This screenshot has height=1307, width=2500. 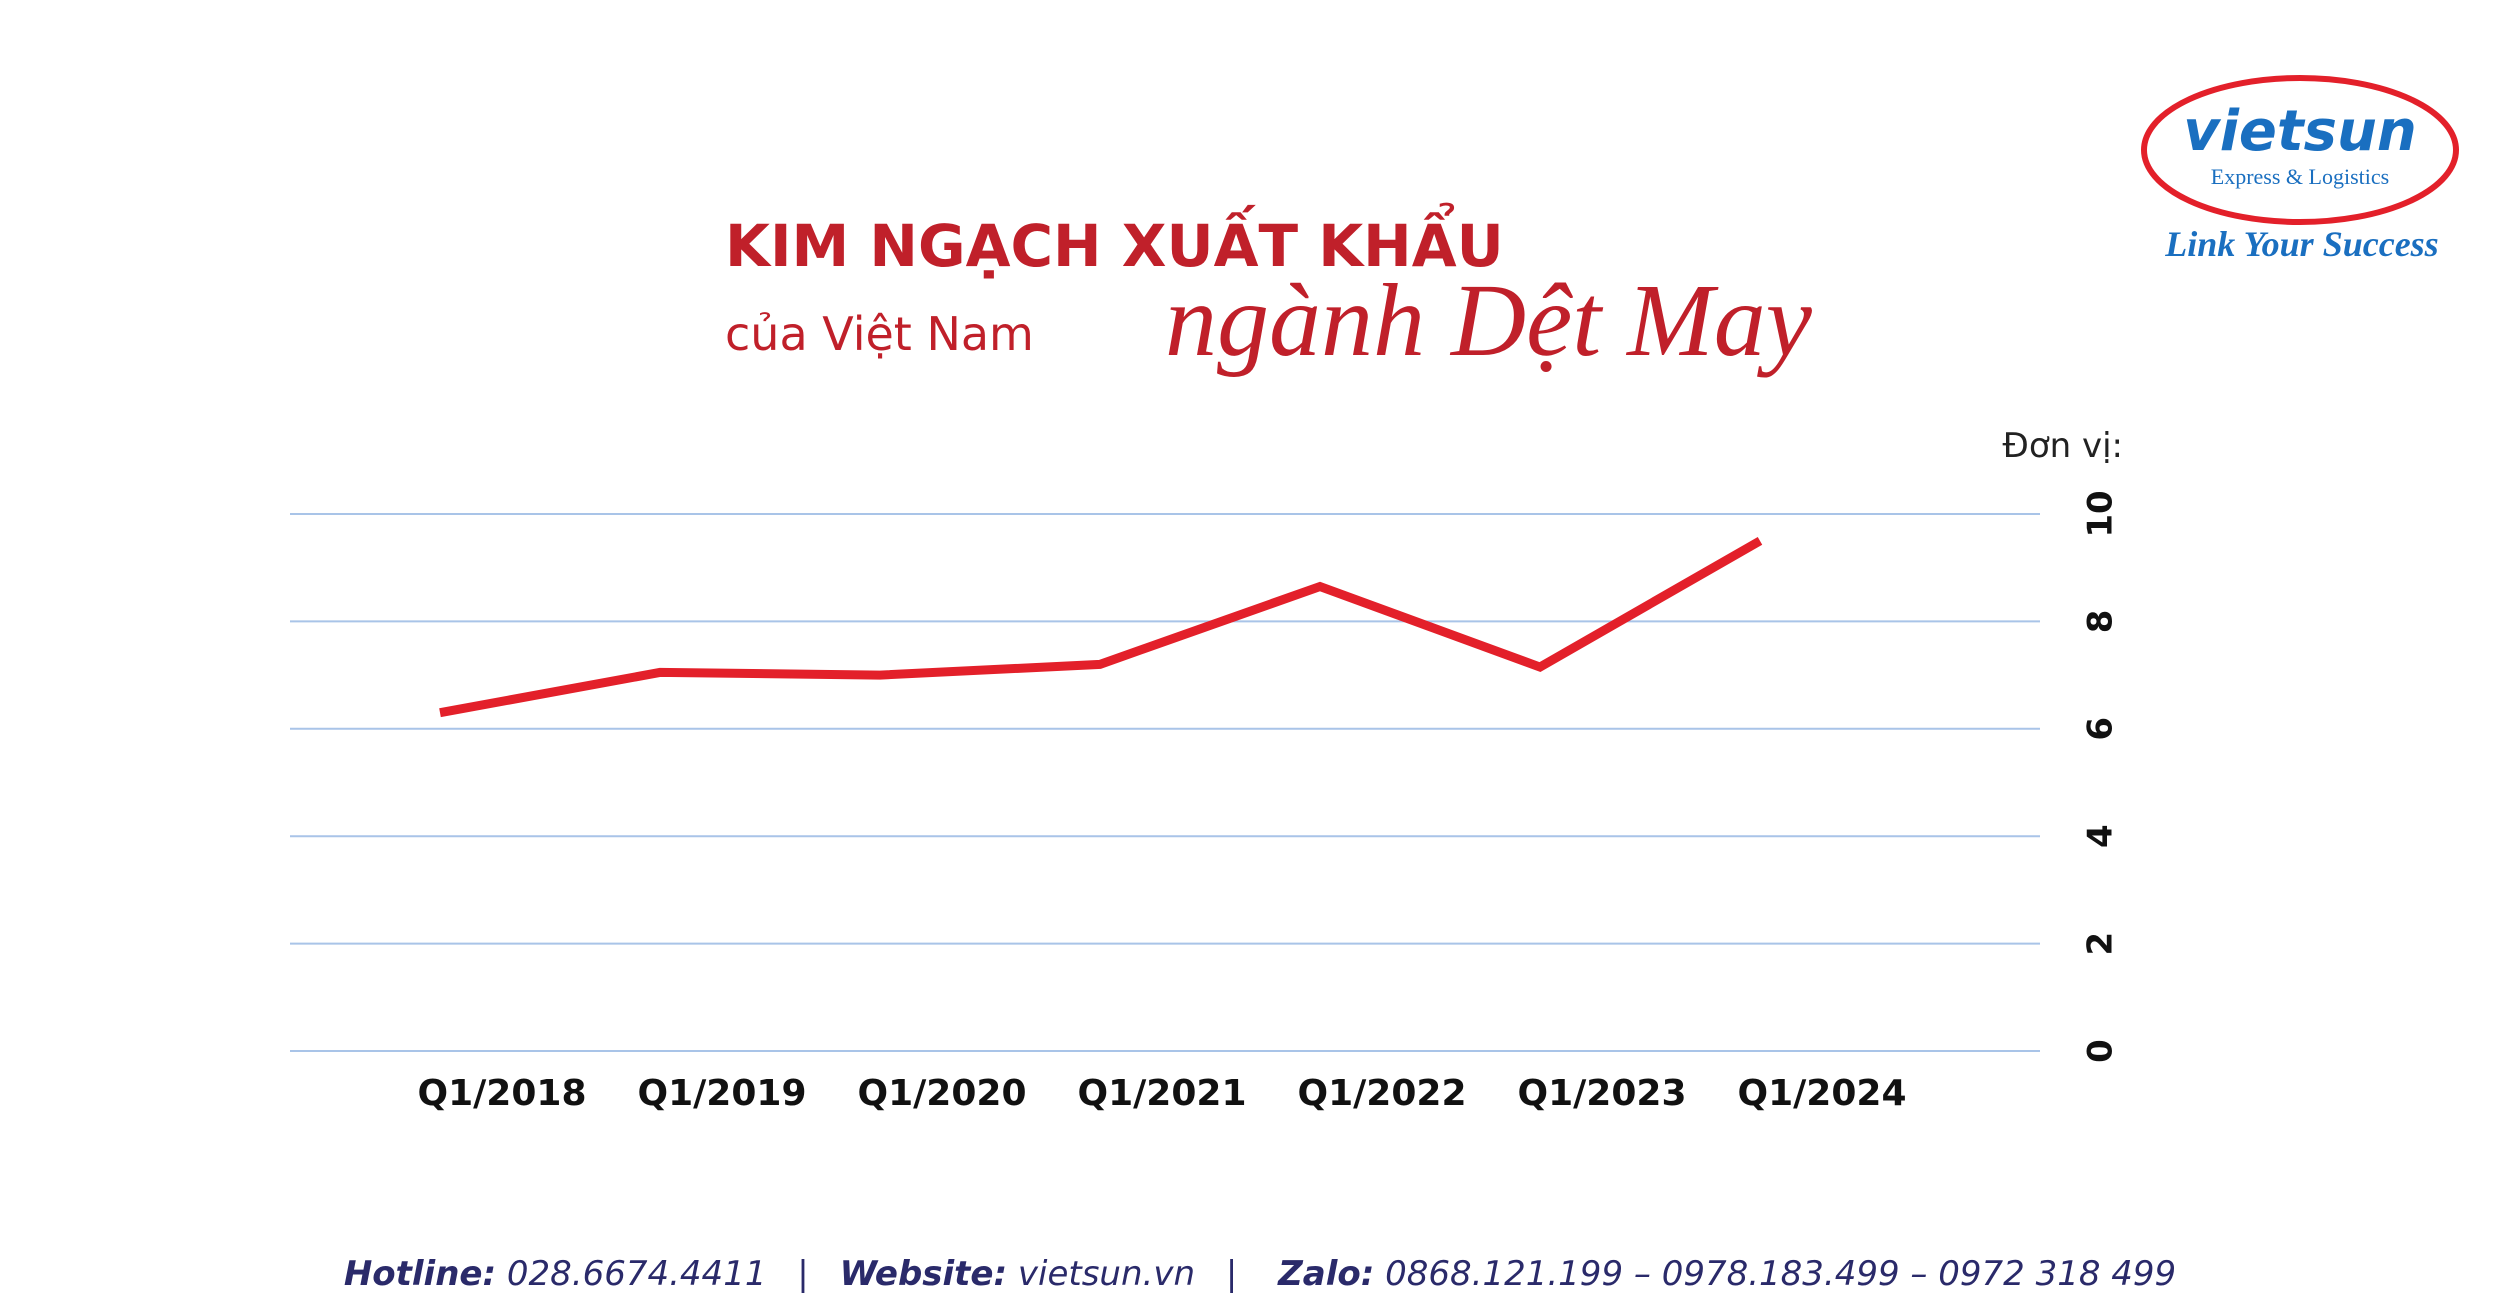 What do you see at coordinates (1602, 1093) in the screenshot?
I see `x-tick-label: Q1/2023` at bounding box center [1602, 1093].